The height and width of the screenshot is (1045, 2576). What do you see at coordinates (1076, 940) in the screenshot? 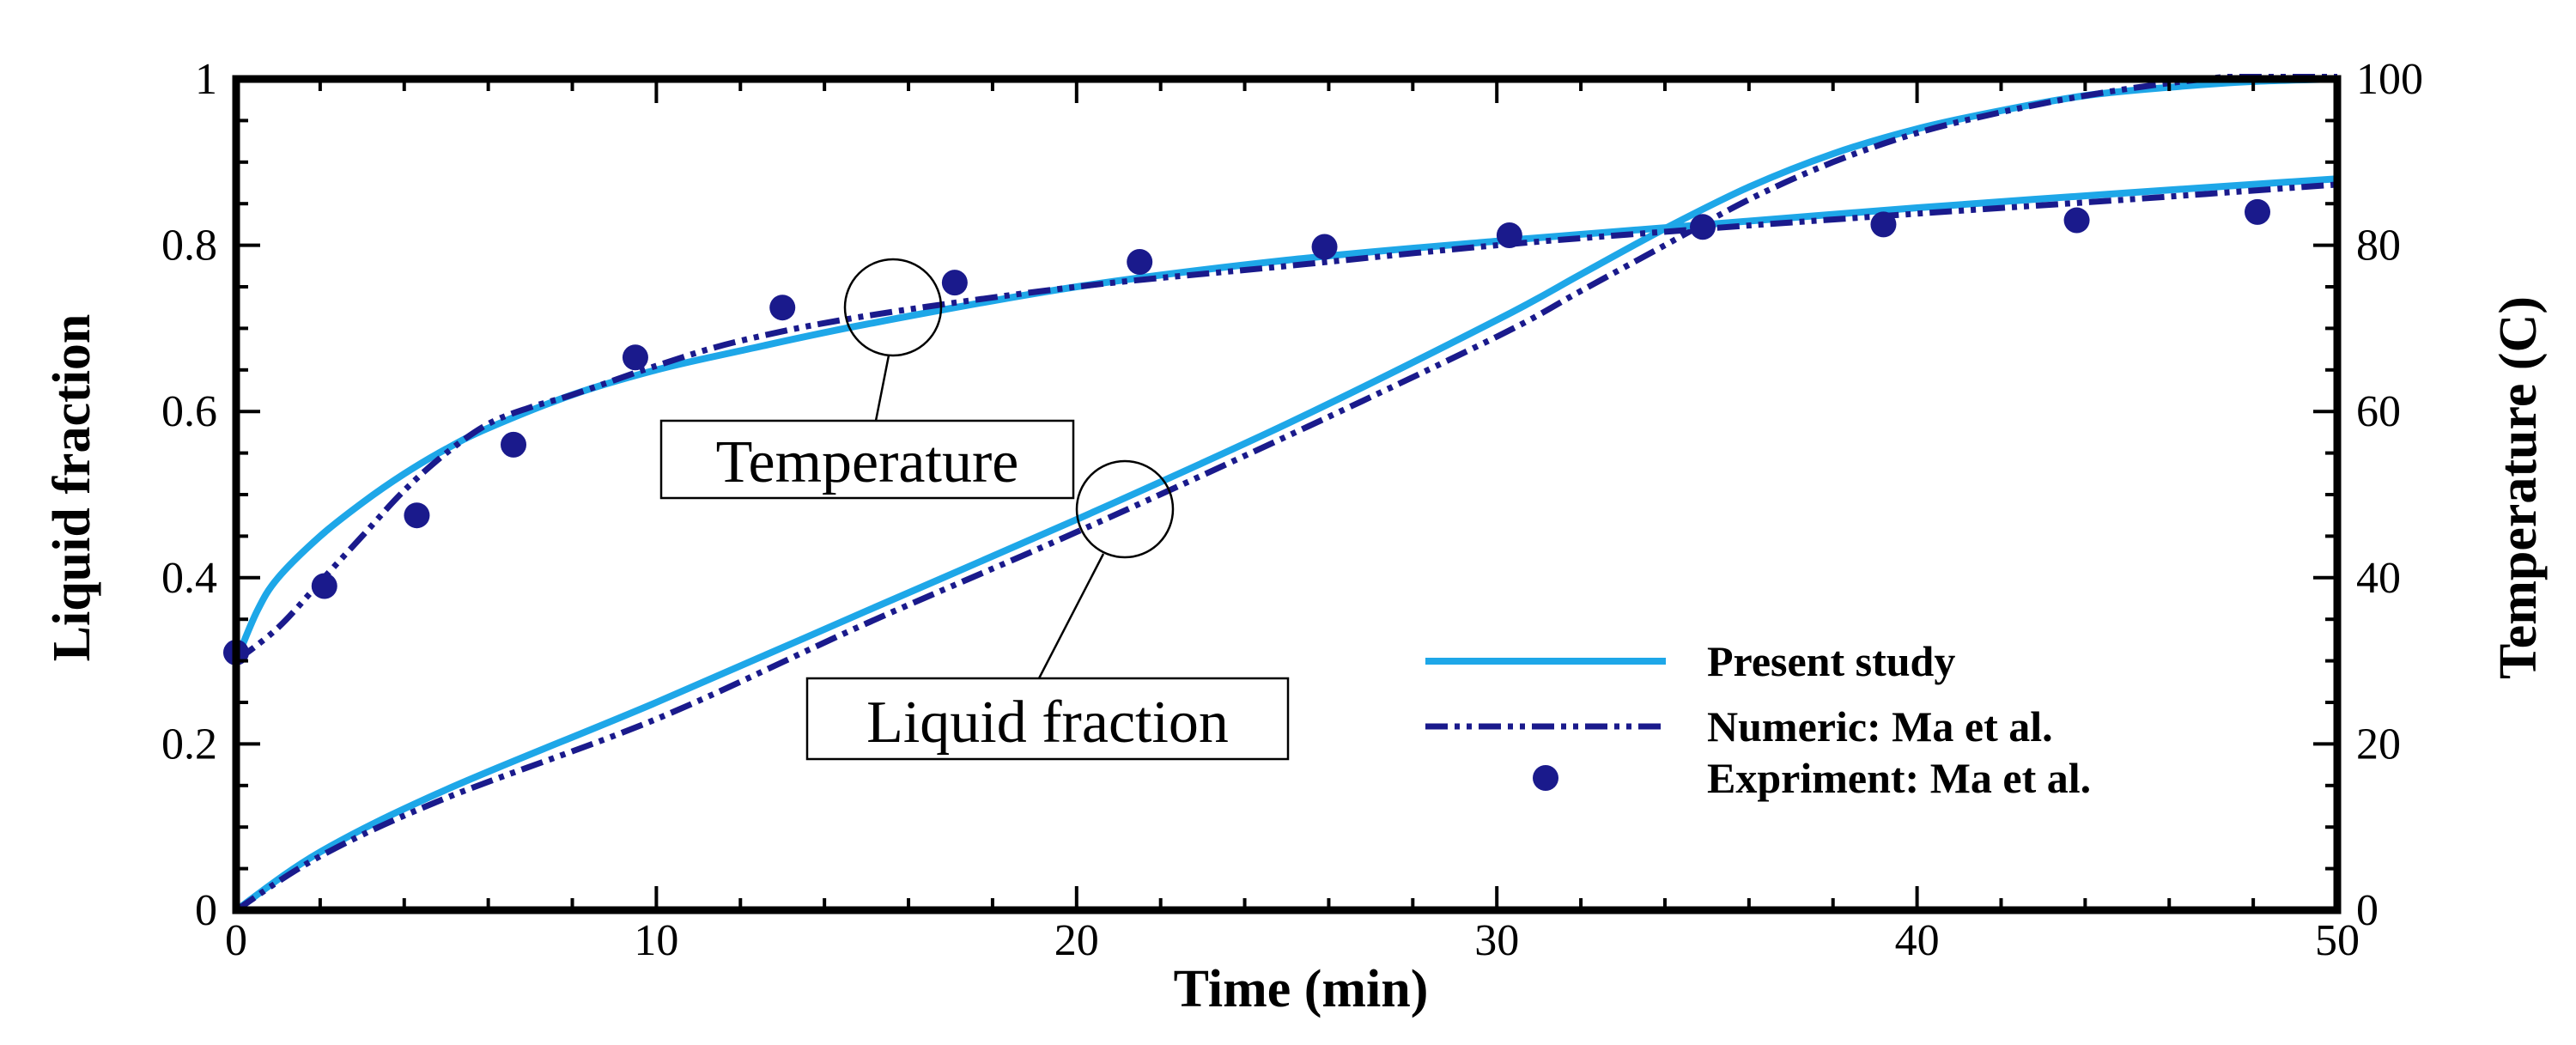
I see `x-tick-label: 20` at bounding box center [1076, 940].